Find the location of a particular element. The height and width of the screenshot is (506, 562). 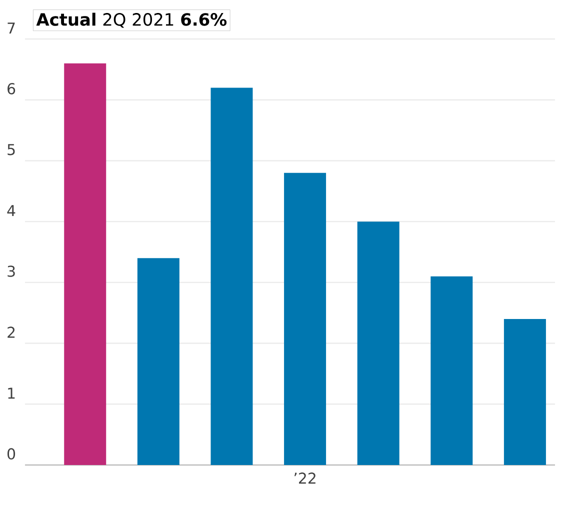

y-tick-label: 0 is located at coordinates (12, 454).